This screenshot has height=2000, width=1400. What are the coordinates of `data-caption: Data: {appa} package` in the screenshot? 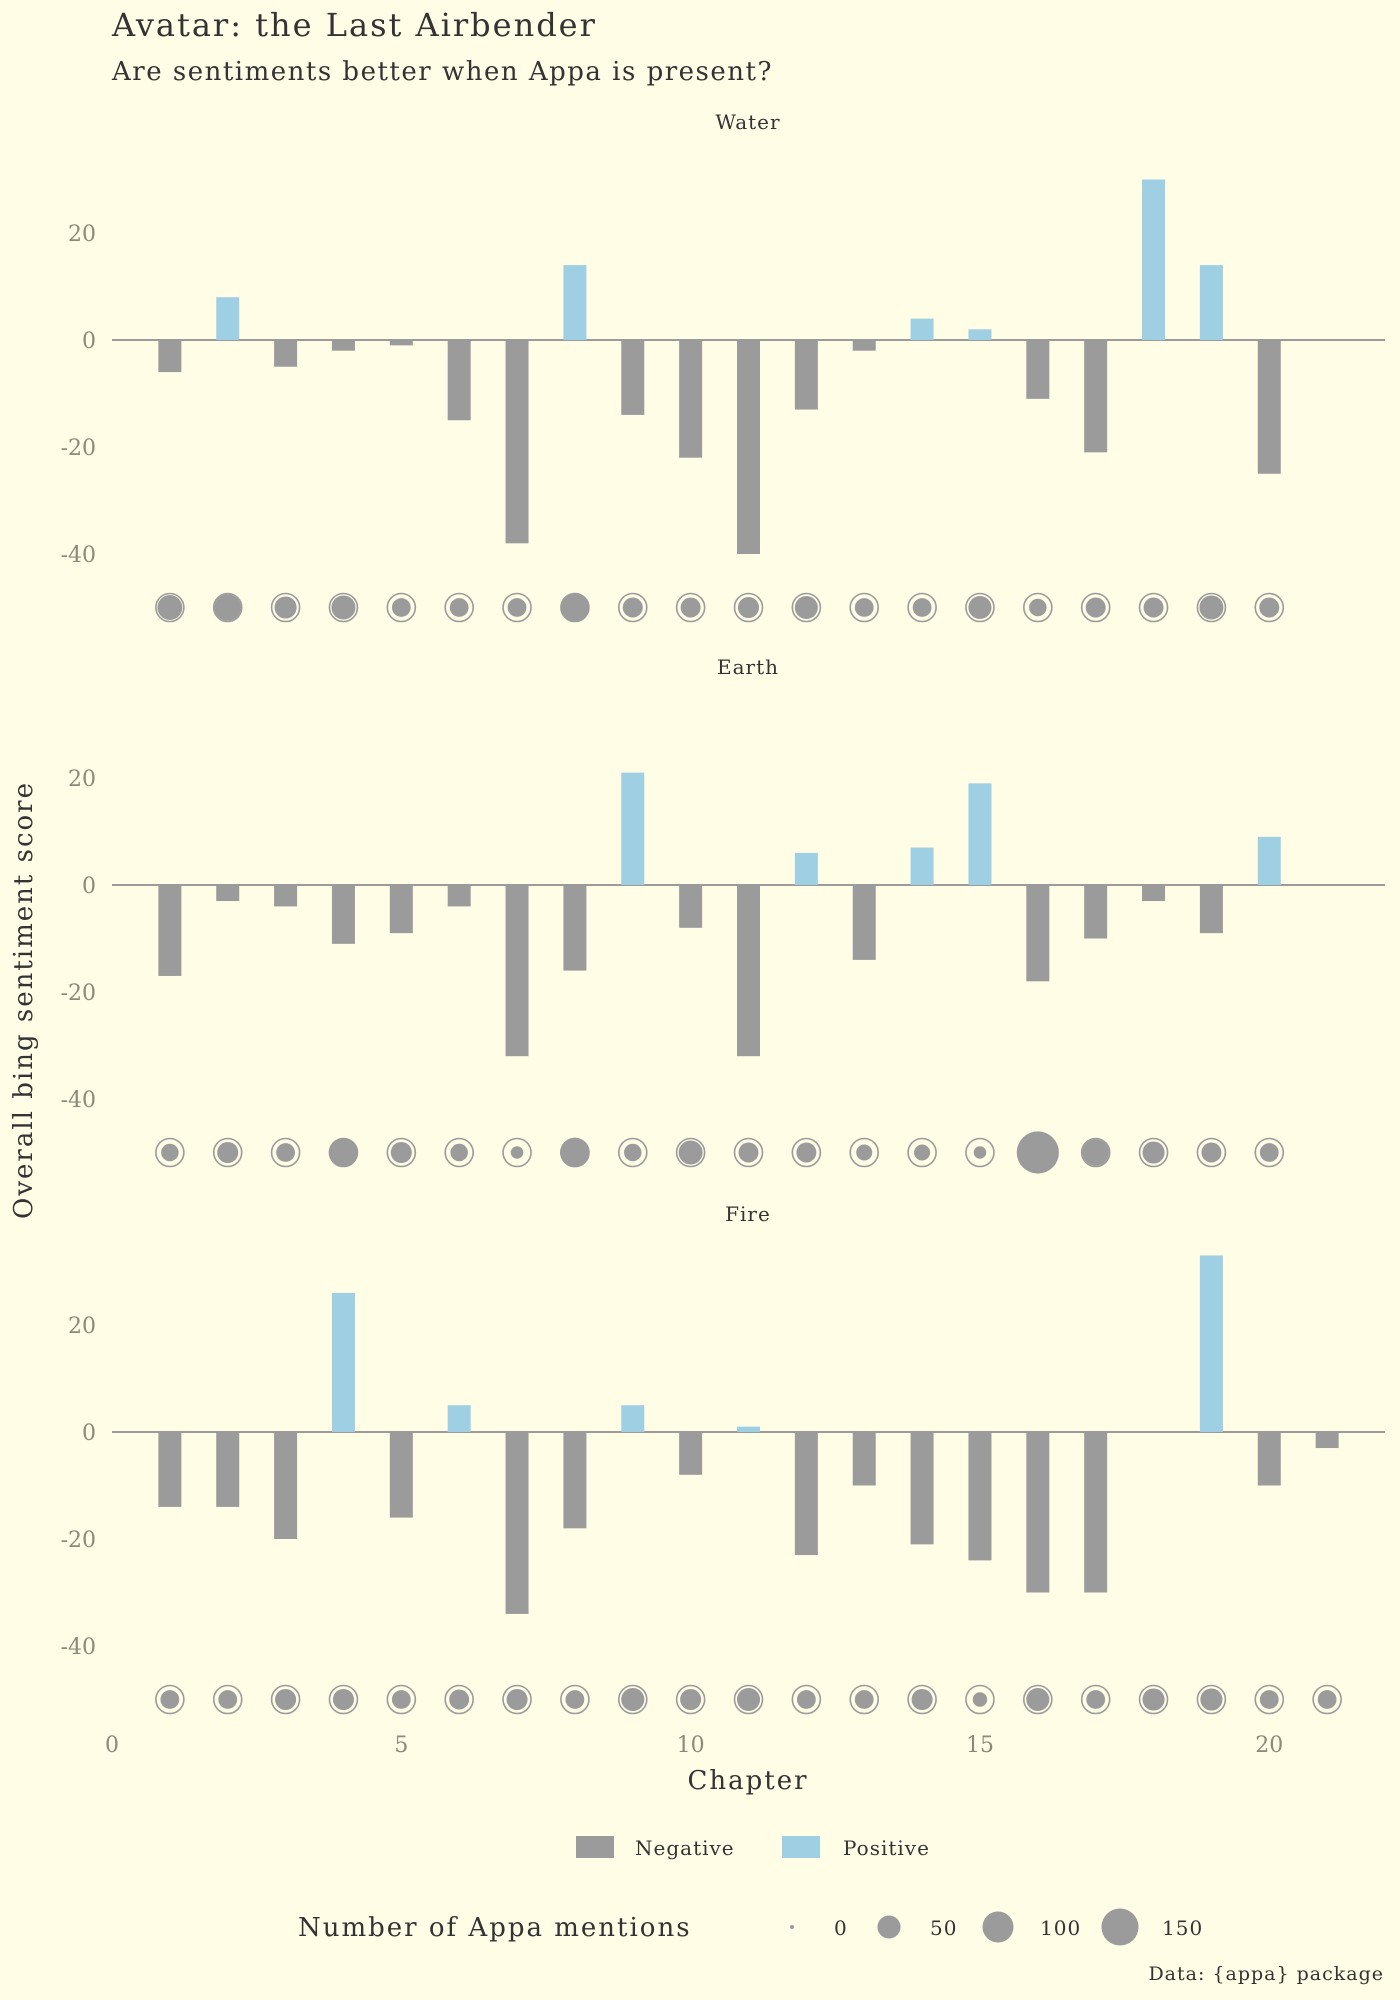 It's located at (1266, 1974).